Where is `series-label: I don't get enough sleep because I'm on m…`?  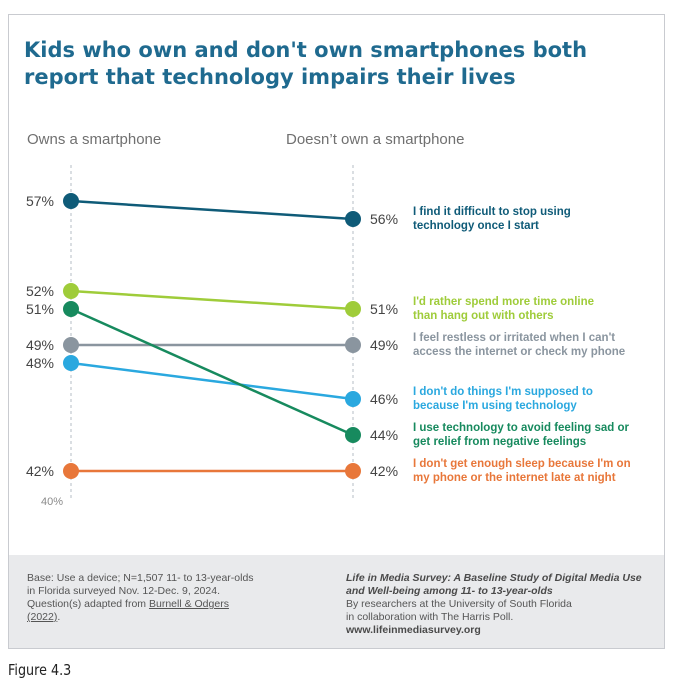
series-label: I don't get enough sleep because I'm on m… is located at coordinates (522, 471).